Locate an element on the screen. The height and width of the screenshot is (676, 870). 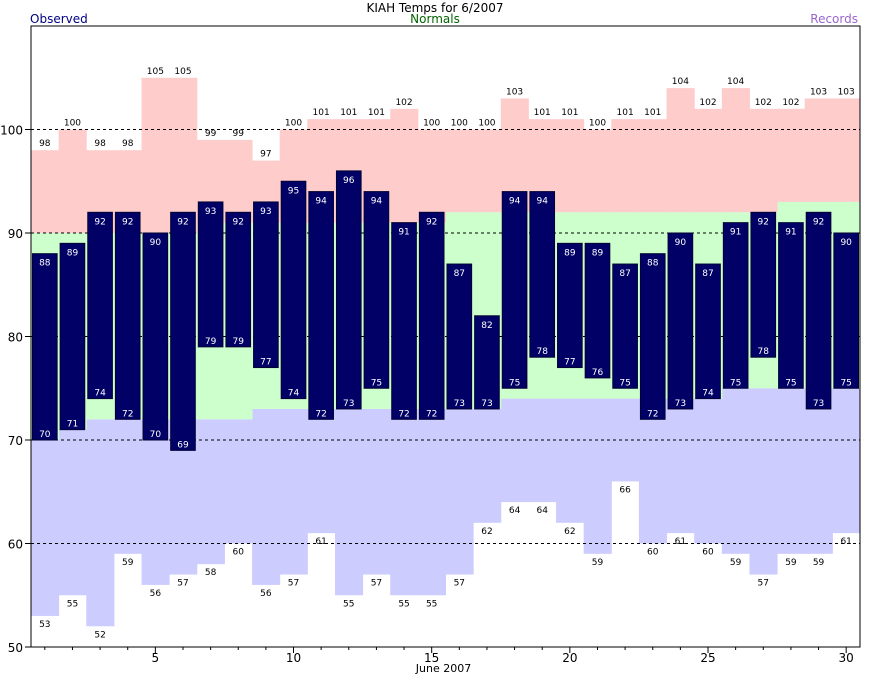
y-tick-label: 70 is located at coordinates (15, 441).